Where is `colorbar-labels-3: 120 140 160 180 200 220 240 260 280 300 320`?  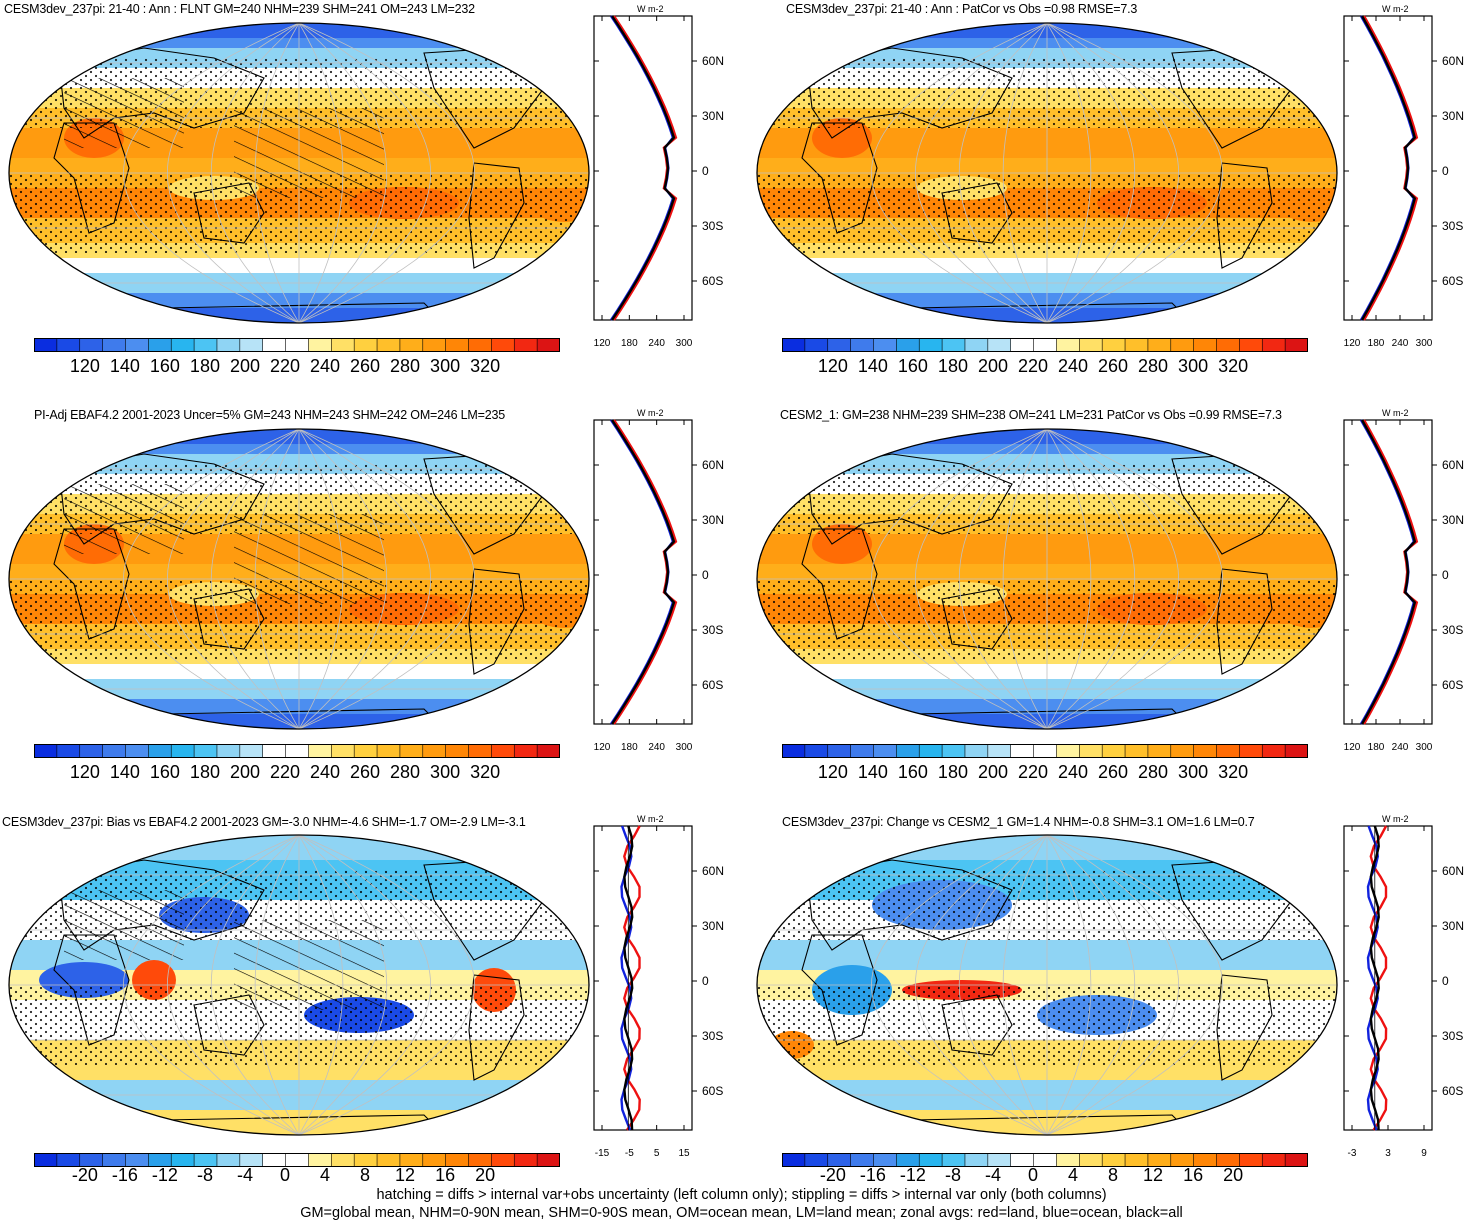
colorbar-labels-3: 120 140 160 180 200 220 240 260 280 300 320 is located at coordinates (297, 773).